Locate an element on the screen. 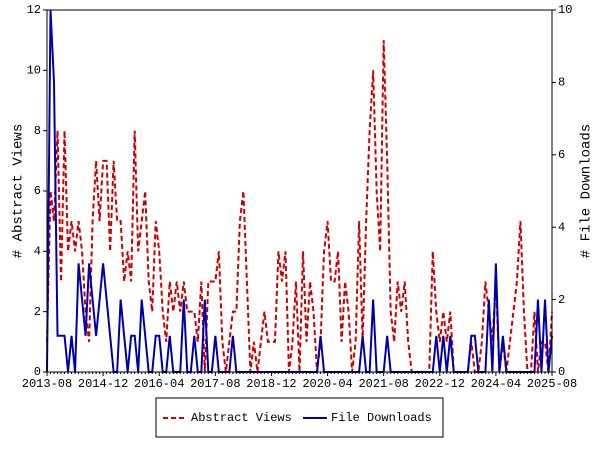 This screenshot has width=600, height=450. y2-axis-title: # File Downloads is located at coordinates (587, 191).